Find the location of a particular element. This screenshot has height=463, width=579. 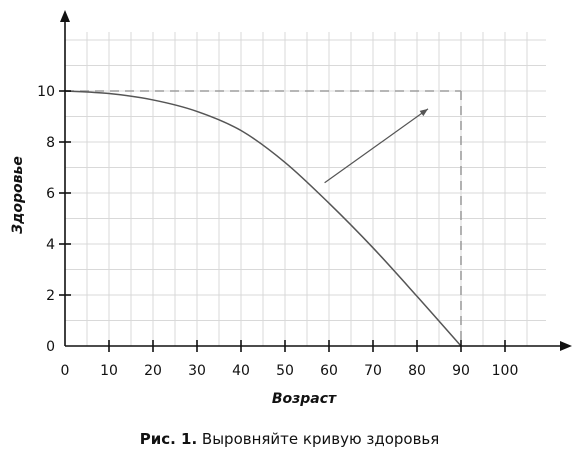

y-tick-label: 10 is located at coordinates (46, 92).